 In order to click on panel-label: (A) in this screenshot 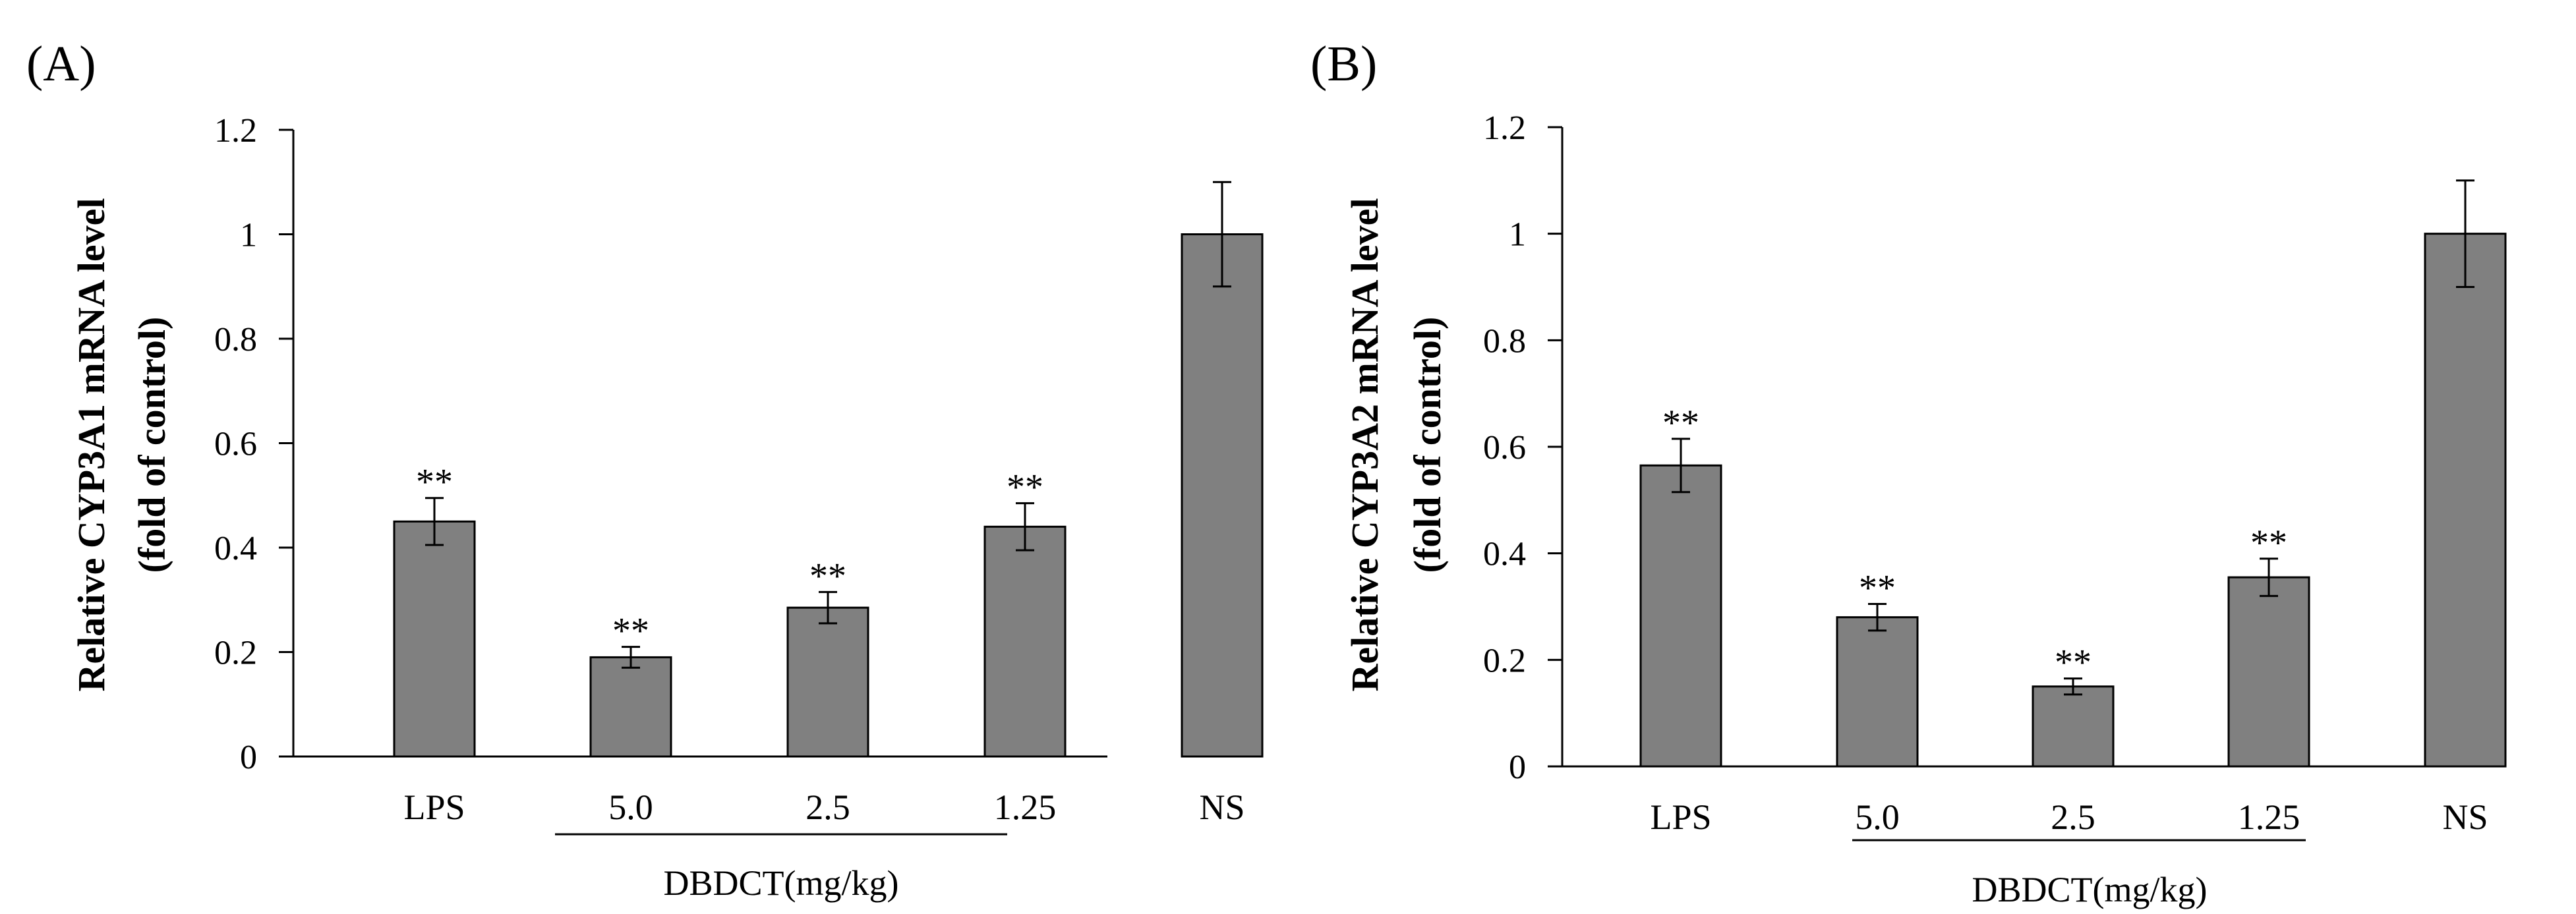, I will do `click(61, 64)`.